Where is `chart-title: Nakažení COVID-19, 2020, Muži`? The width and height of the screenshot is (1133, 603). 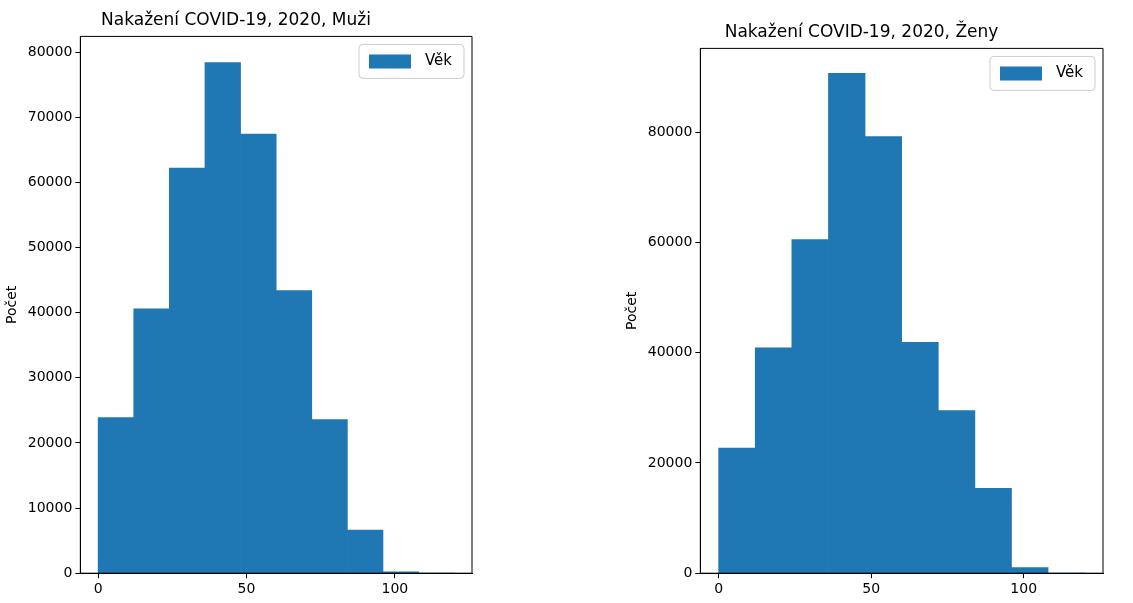 chart-title: Nakažení COVID-19, 2020, Muži is located at coordinates (236, 18).